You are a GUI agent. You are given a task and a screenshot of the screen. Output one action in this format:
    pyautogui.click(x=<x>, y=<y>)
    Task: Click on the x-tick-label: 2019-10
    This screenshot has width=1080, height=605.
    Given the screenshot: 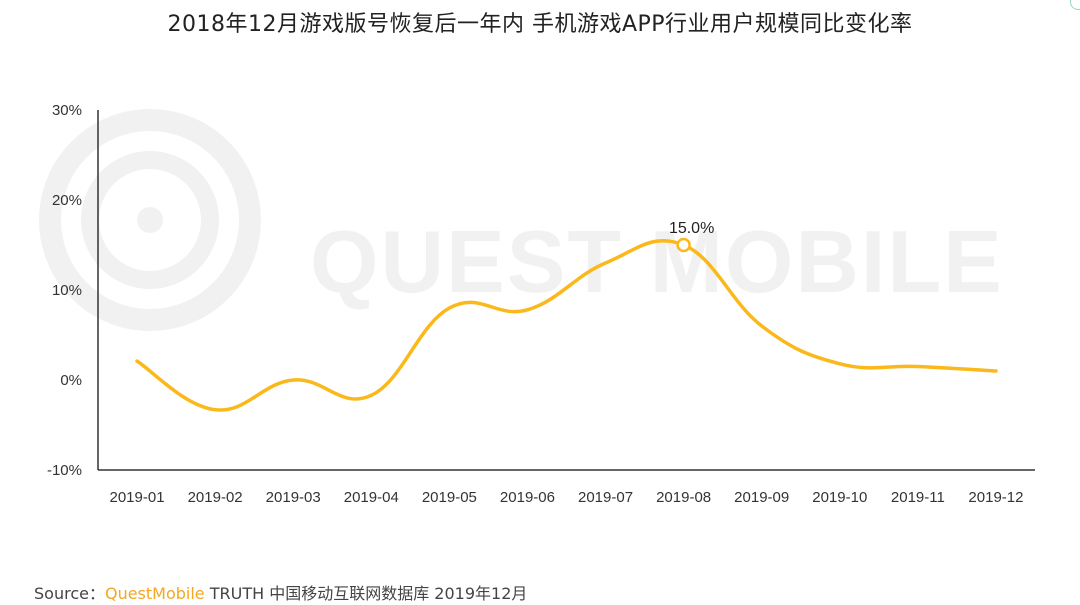 What is the action you would take?
    pyautogui.click(x=839, y=497)
    